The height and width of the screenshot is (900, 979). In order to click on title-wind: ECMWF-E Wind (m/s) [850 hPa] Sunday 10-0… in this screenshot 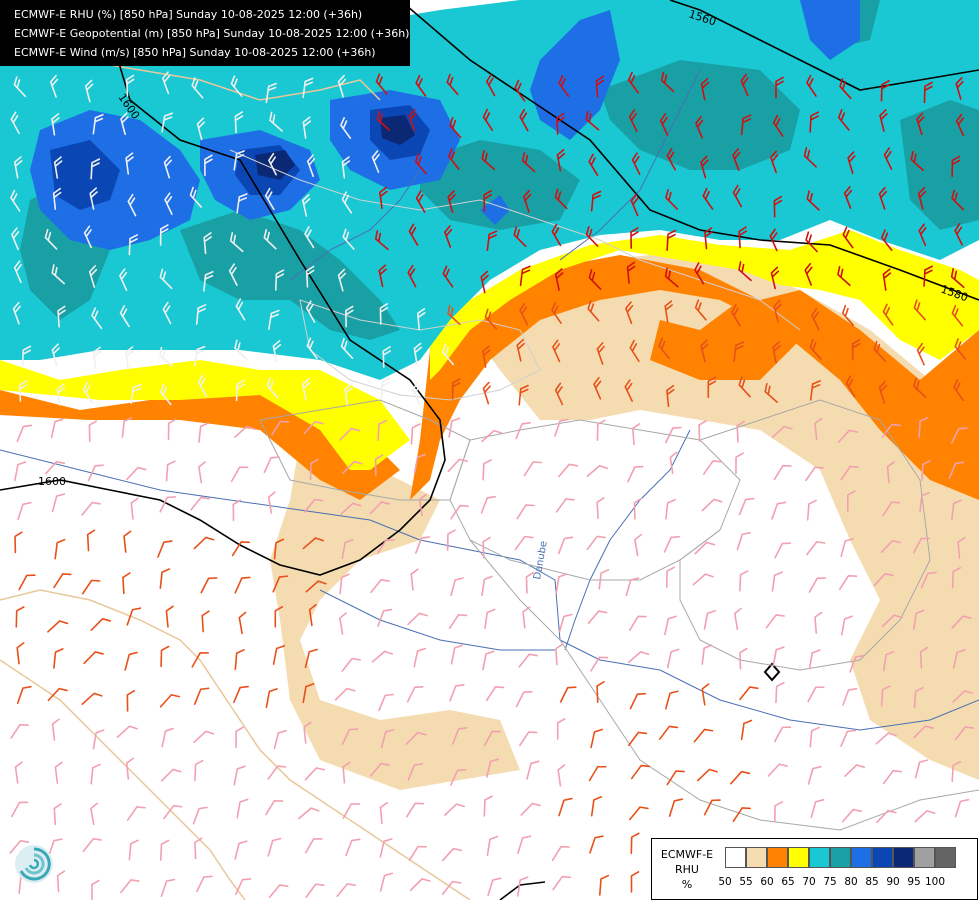, I will do `click(195, 52)`.